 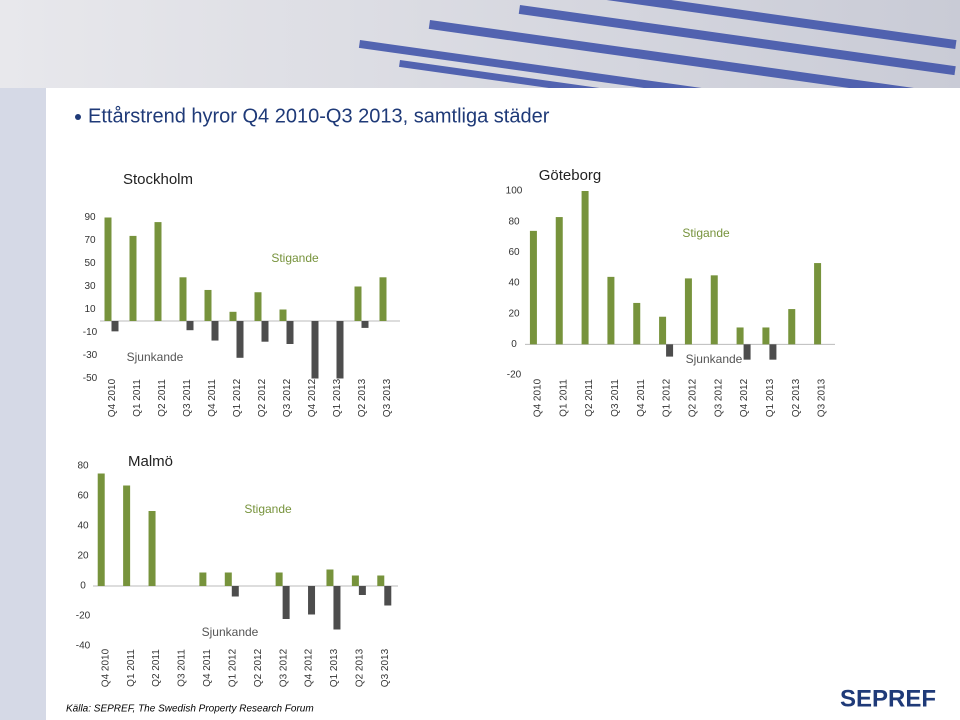 I want to click on y-tick-label: 20, so click(x=83, y=556).